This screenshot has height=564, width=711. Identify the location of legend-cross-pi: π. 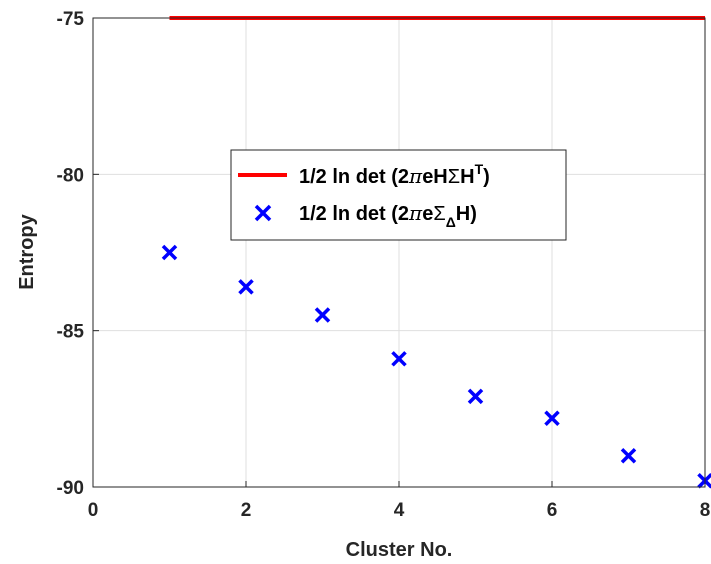
(415, 213).